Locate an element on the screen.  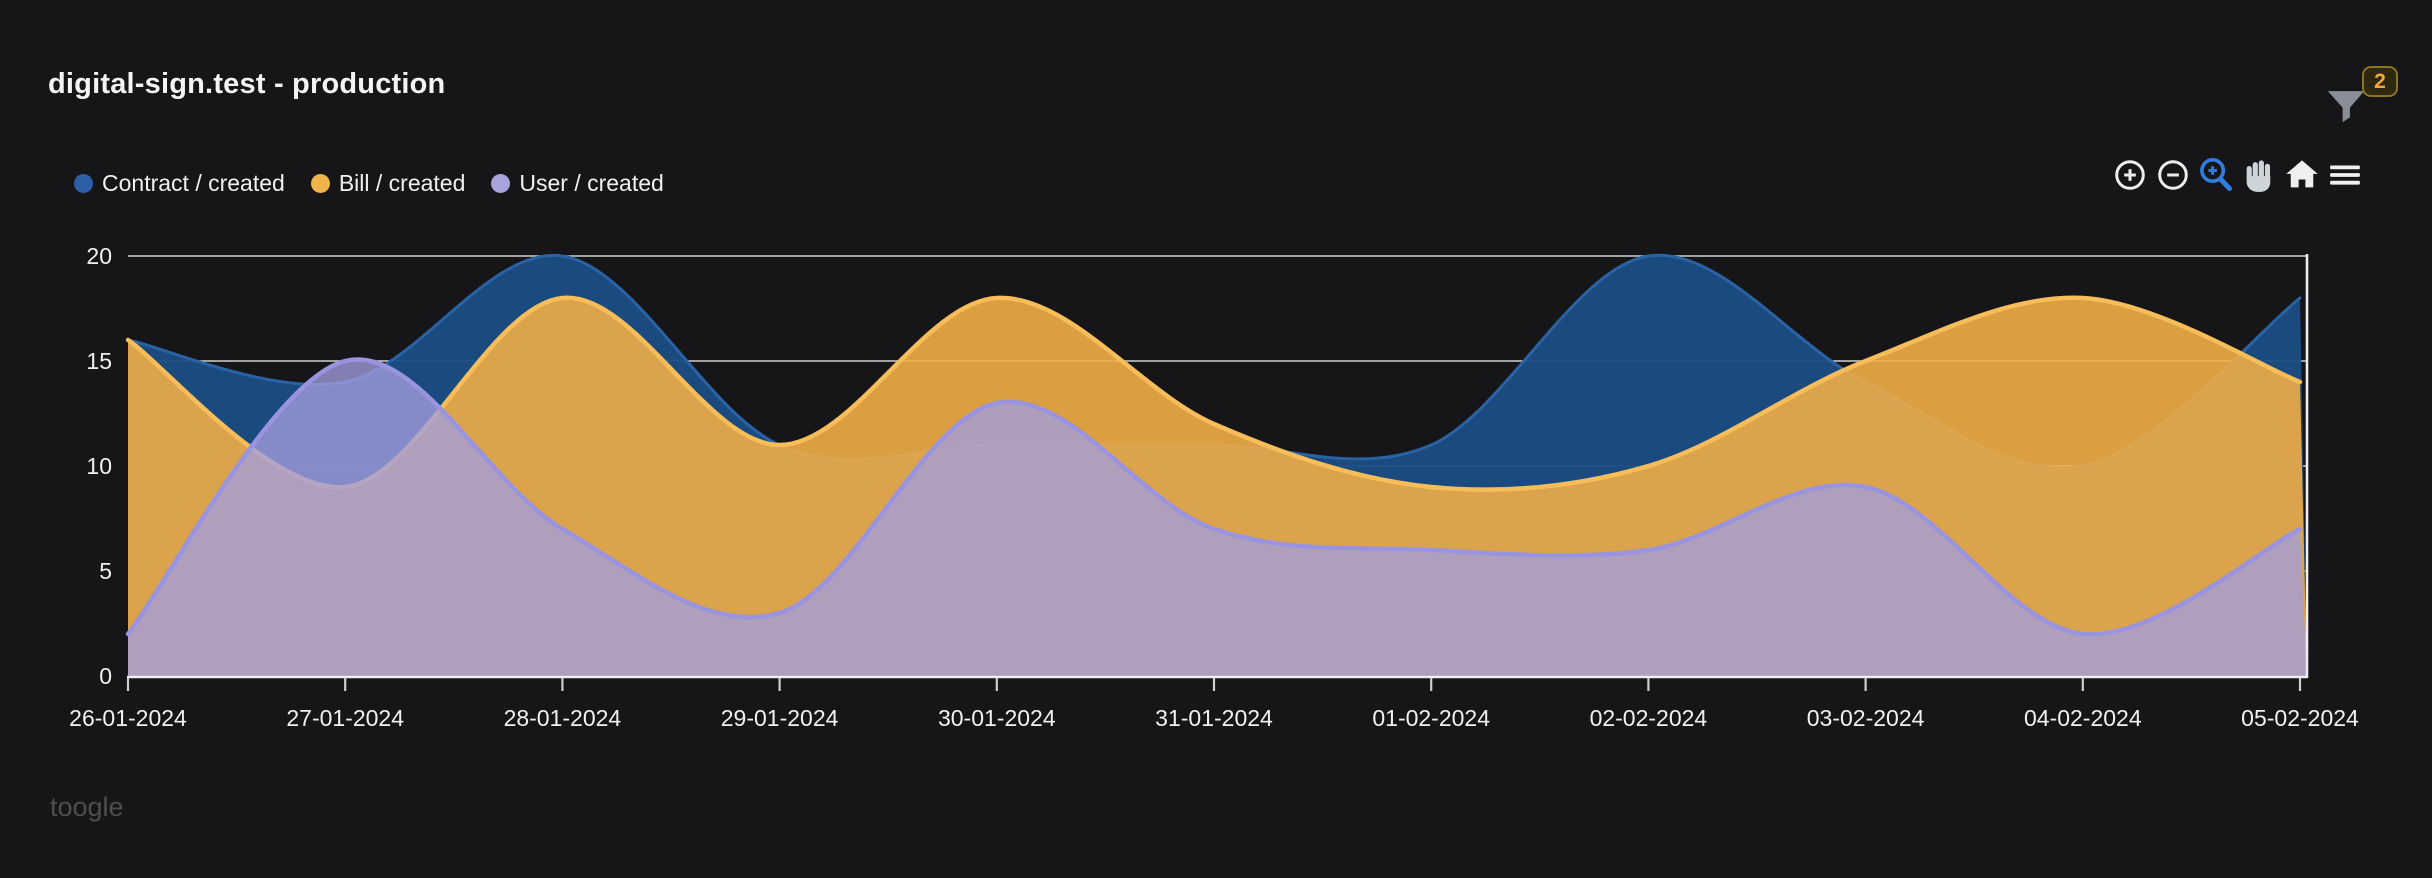
y-tick-label: 15 is located at coordinates (99, 361).